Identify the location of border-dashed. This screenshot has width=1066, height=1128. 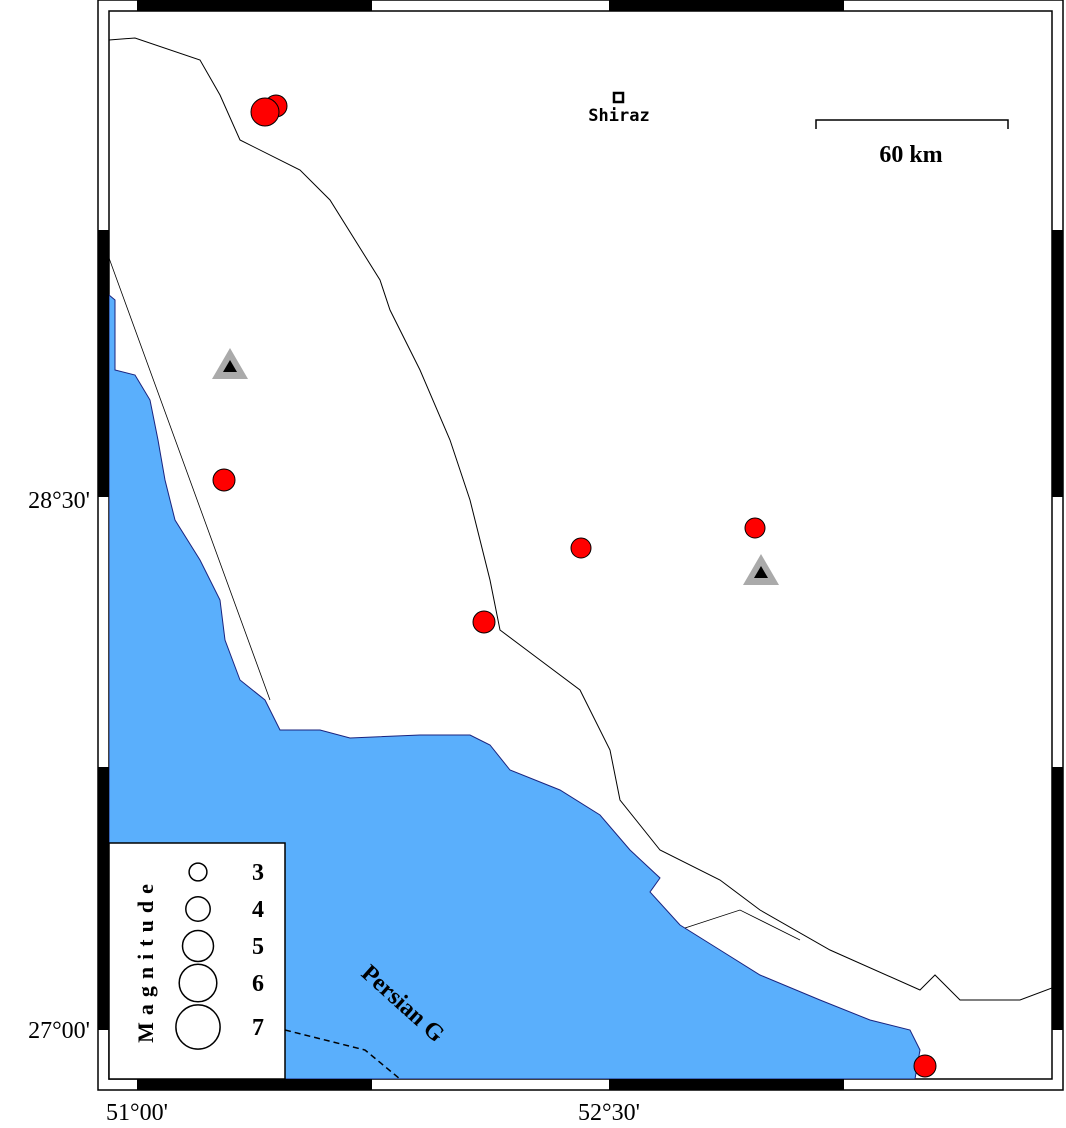
(342, 1054).